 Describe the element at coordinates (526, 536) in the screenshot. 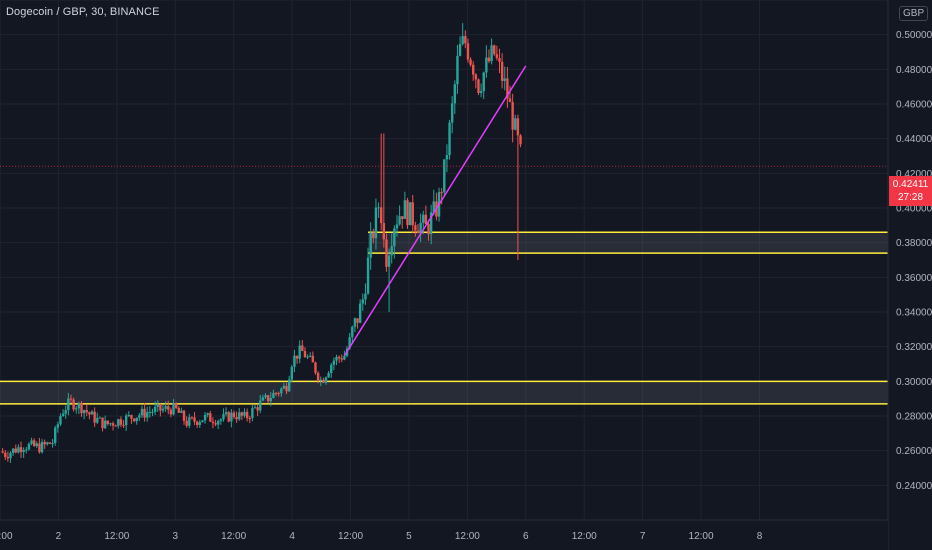

I see `x-tick-label: 6` at that location.